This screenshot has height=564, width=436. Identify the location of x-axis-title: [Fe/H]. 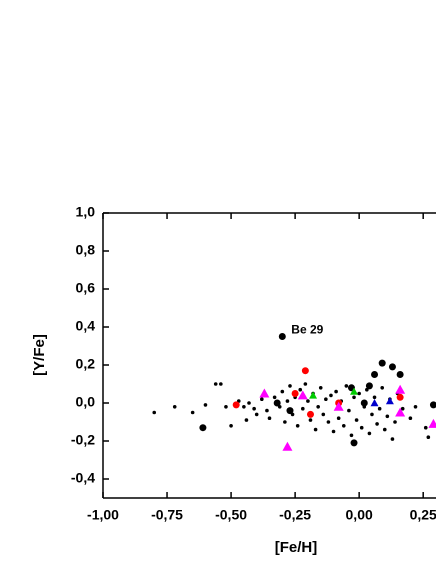
(296, 547).